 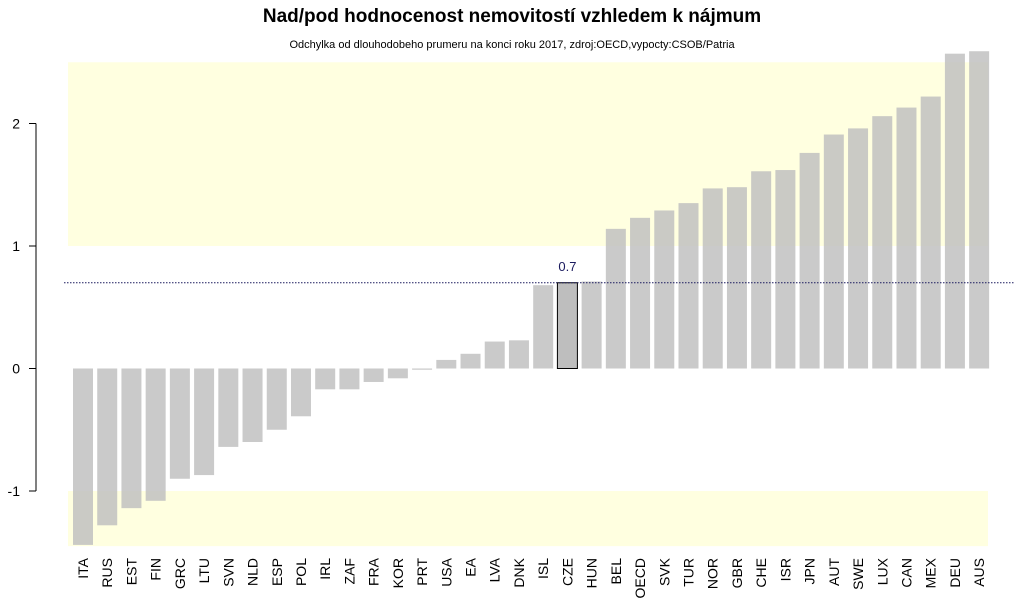 I want to click on x-tick-label-svk: SVK, so click(x=664, y=571).